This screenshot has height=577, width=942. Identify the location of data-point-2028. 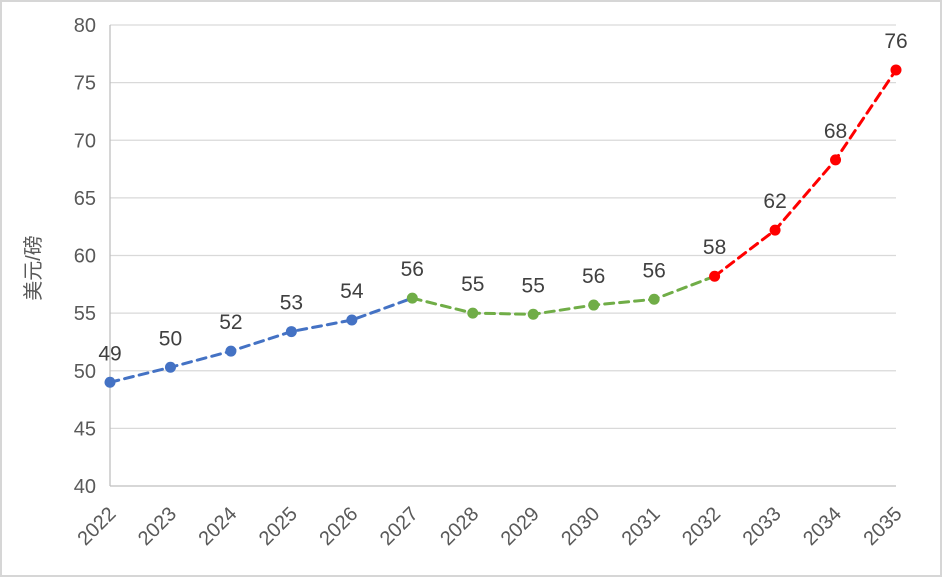
(473, 313).